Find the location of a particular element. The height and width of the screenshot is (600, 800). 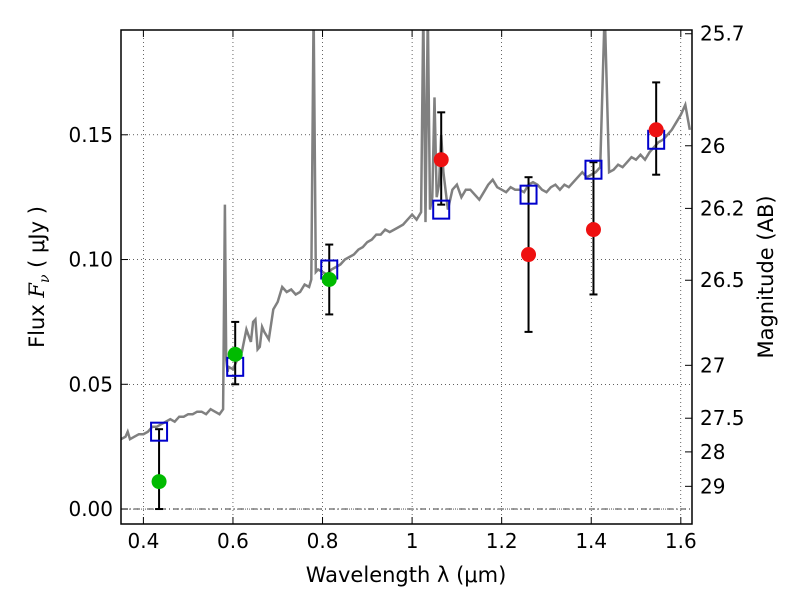

y-axis-right-label: Magnitude (AB) is located at coordinates (766, 276).